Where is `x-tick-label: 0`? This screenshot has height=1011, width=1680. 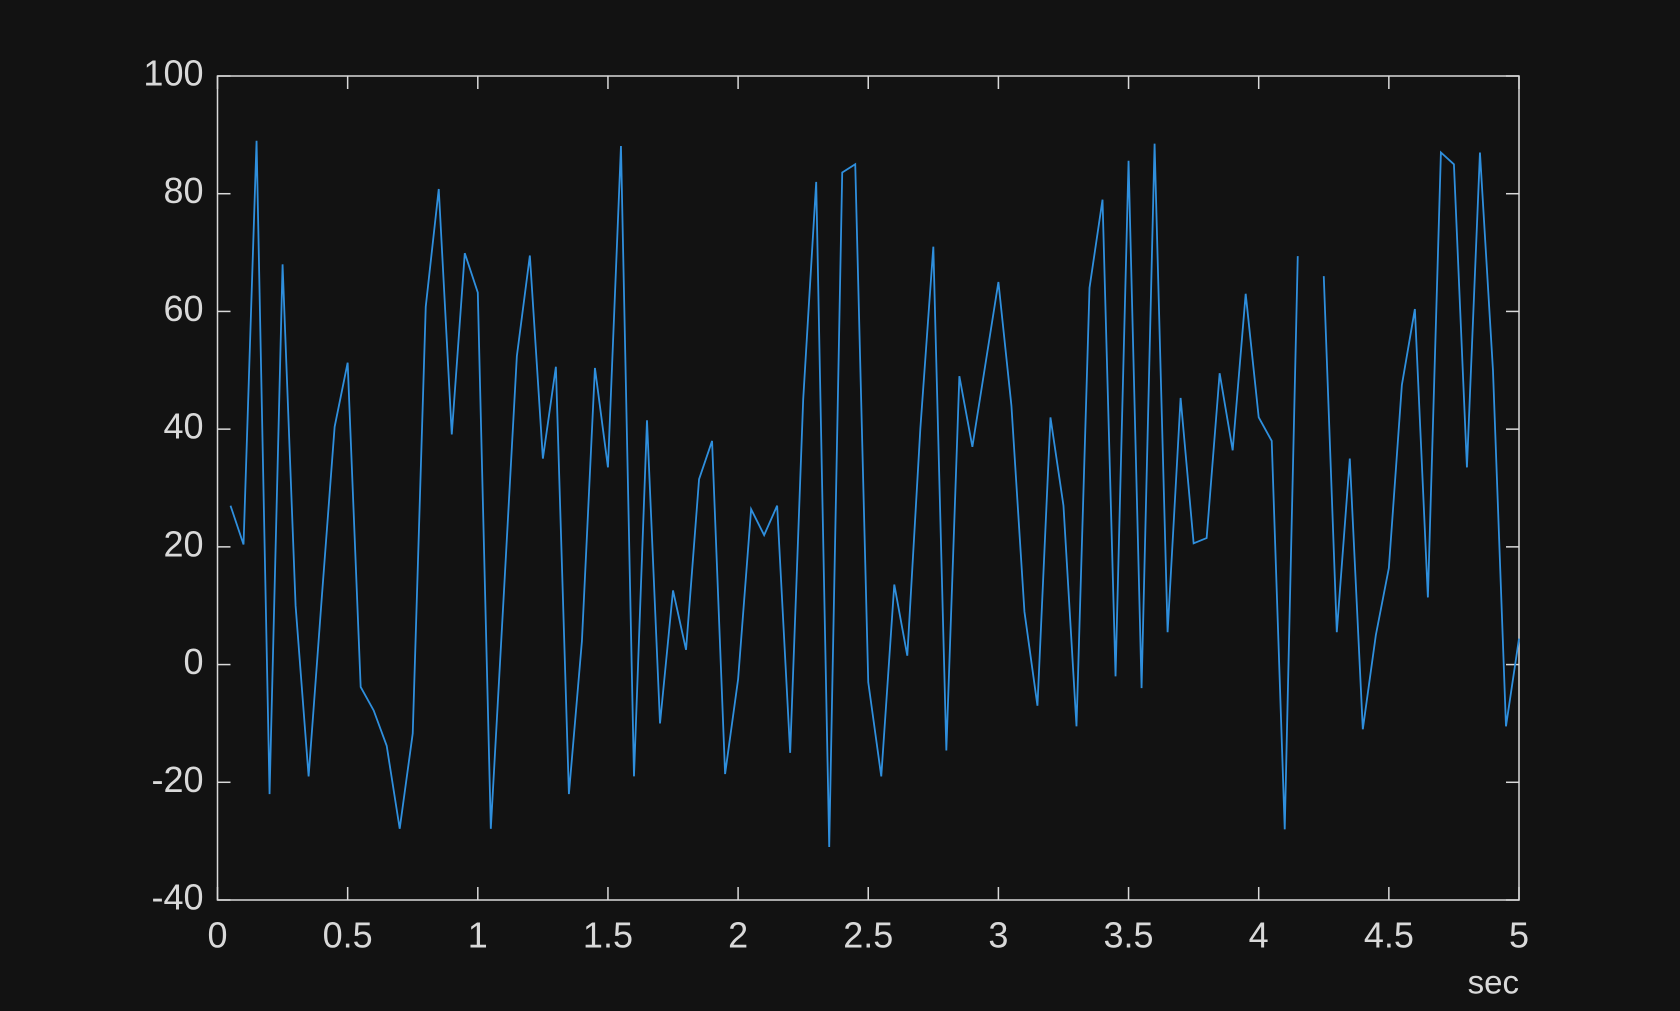
x-tick-label: 0 is located at coordinates (217, 935).